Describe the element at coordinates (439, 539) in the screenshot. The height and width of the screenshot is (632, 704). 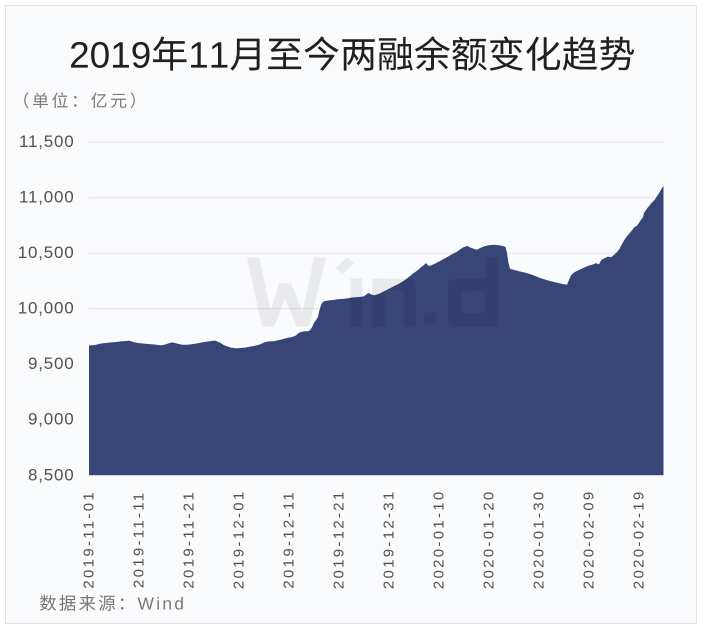
I see `svg-text: 2020-01-10` at that location.